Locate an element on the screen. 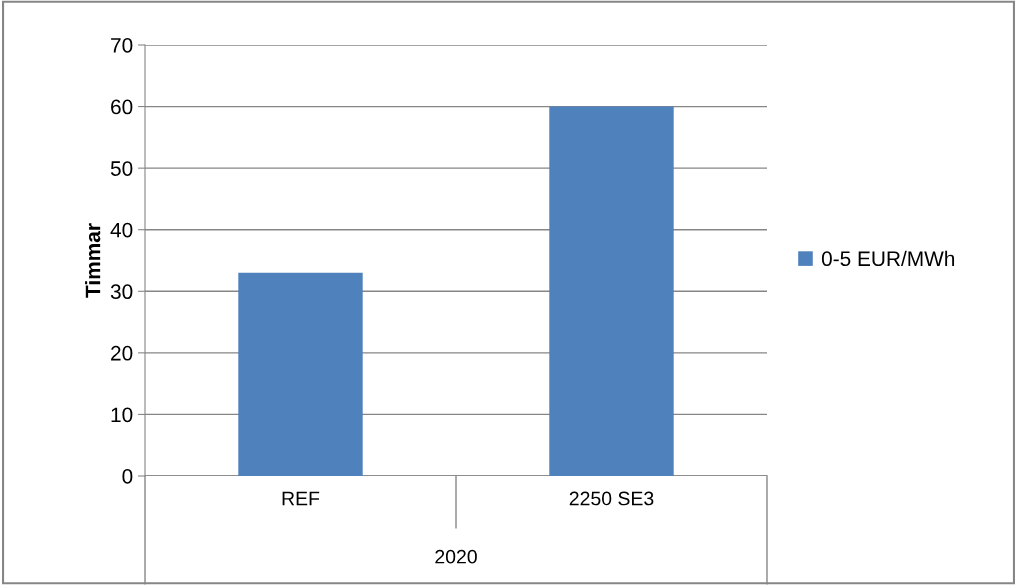 This screenshot has width=1017, height=585. x-tick-label: REF is located at coordinates (301, 498).